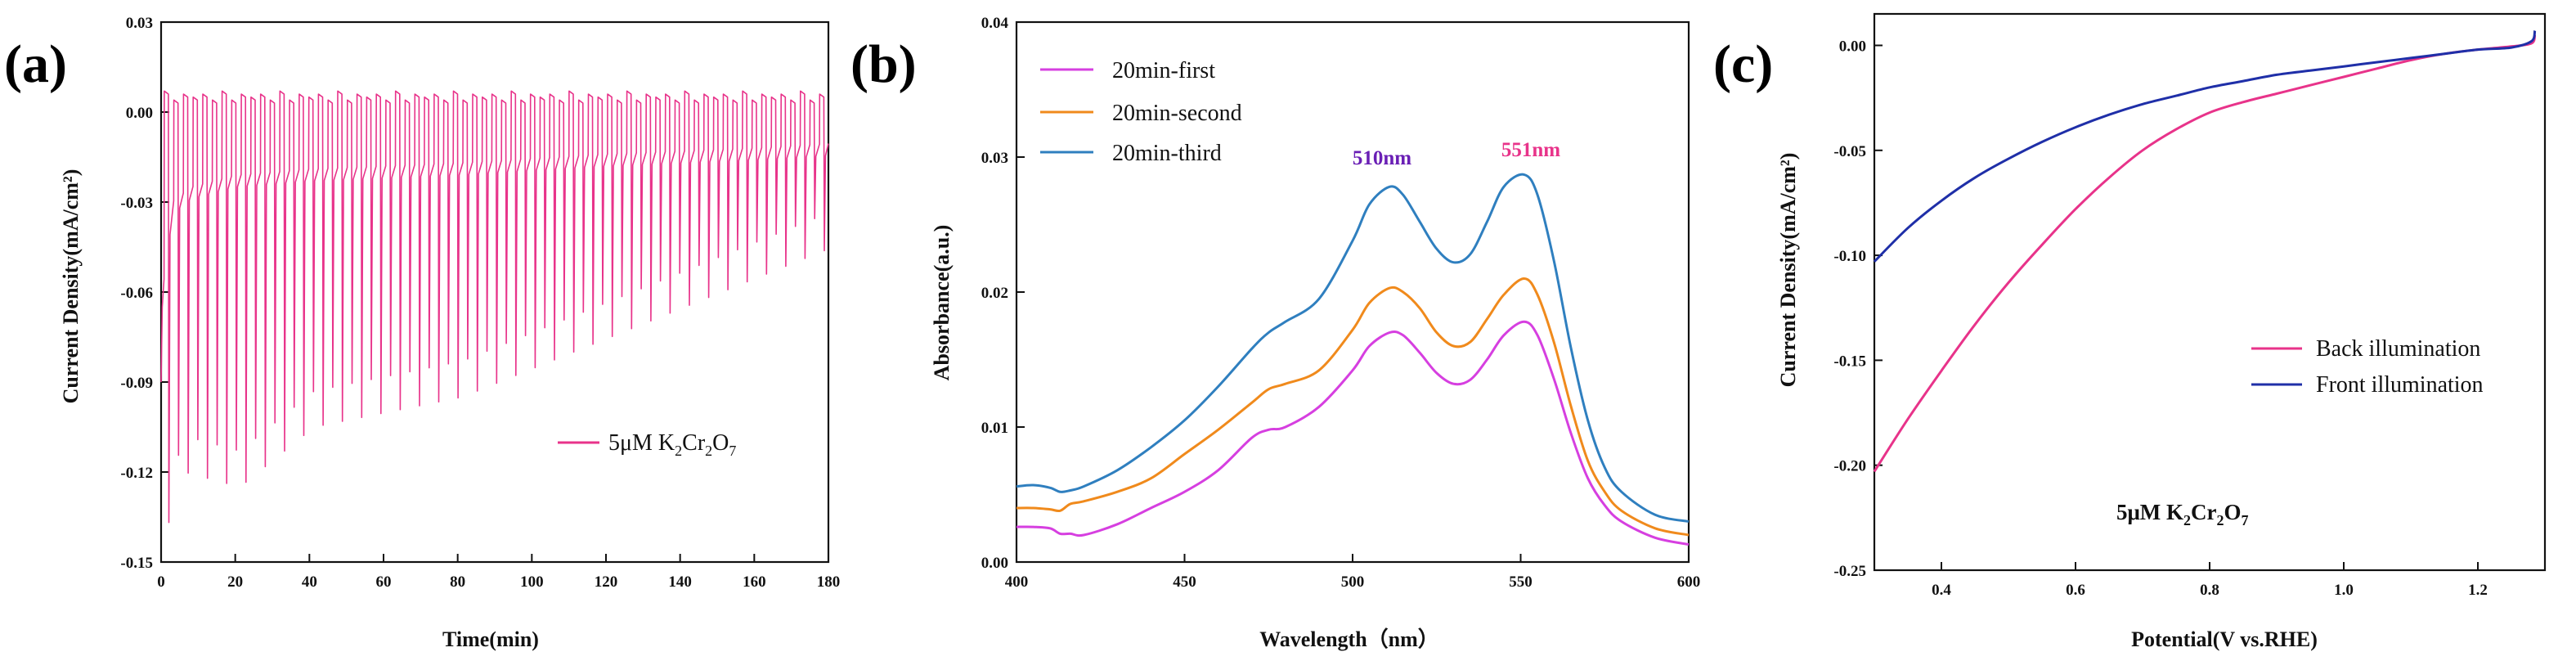 The width and height of the screenshot is (2576, 670). I want to click on panel-a-xtick-label: 140, so click(680, 582).